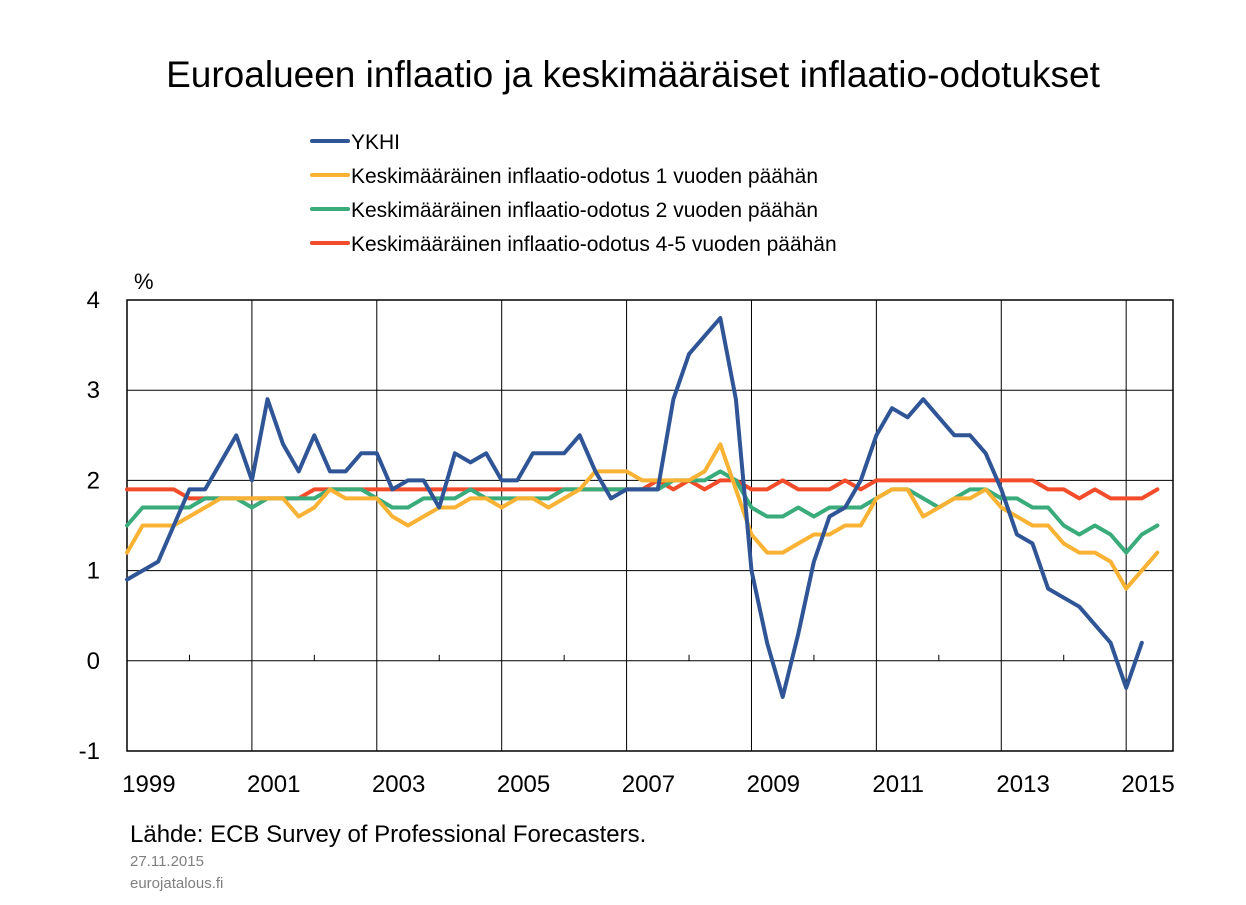 The image size is (1246, 905). I want to click on x-tick-label: 1999, so click(148, 784).